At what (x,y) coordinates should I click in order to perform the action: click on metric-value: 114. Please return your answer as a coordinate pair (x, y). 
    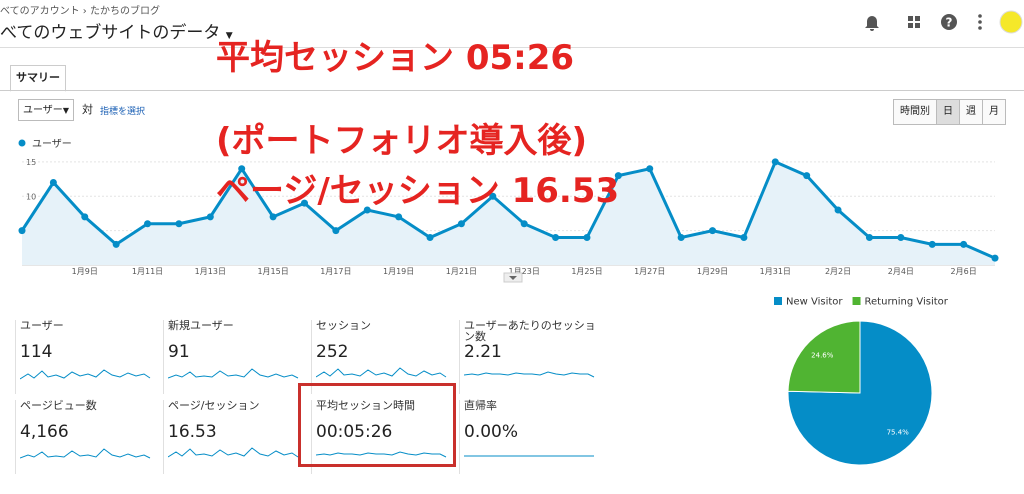
    Looking at the image, I should click on (36, 352).